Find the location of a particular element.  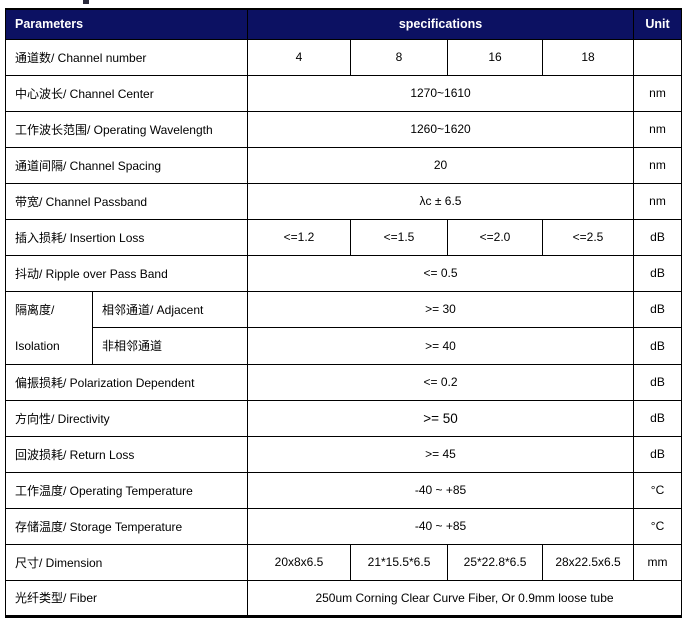

table-row: 非相邻通道 >= 40 dB is located at coordinates (344, 346).